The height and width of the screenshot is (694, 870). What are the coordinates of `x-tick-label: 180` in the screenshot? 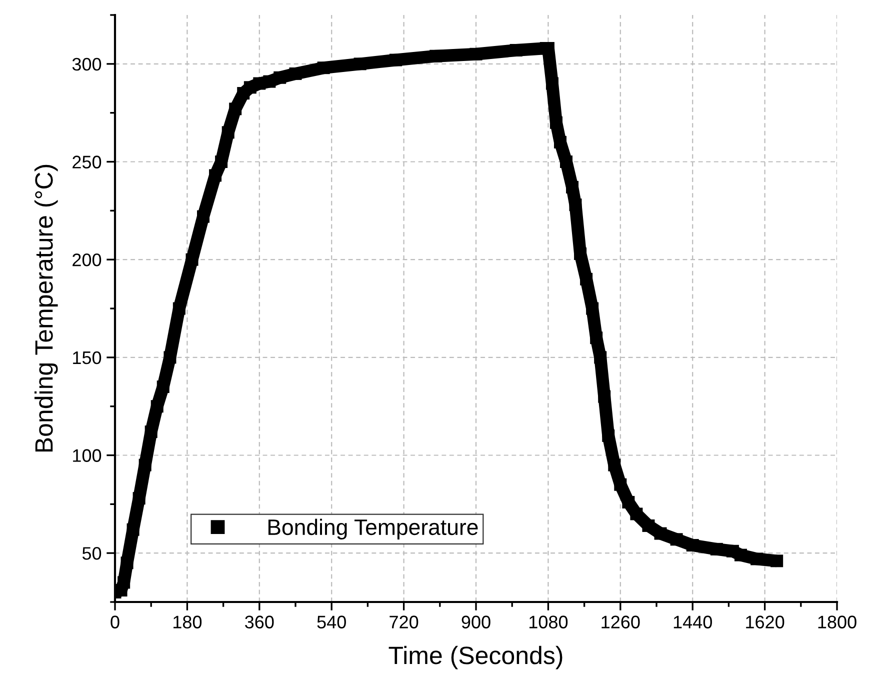 It's located at (188, 622).